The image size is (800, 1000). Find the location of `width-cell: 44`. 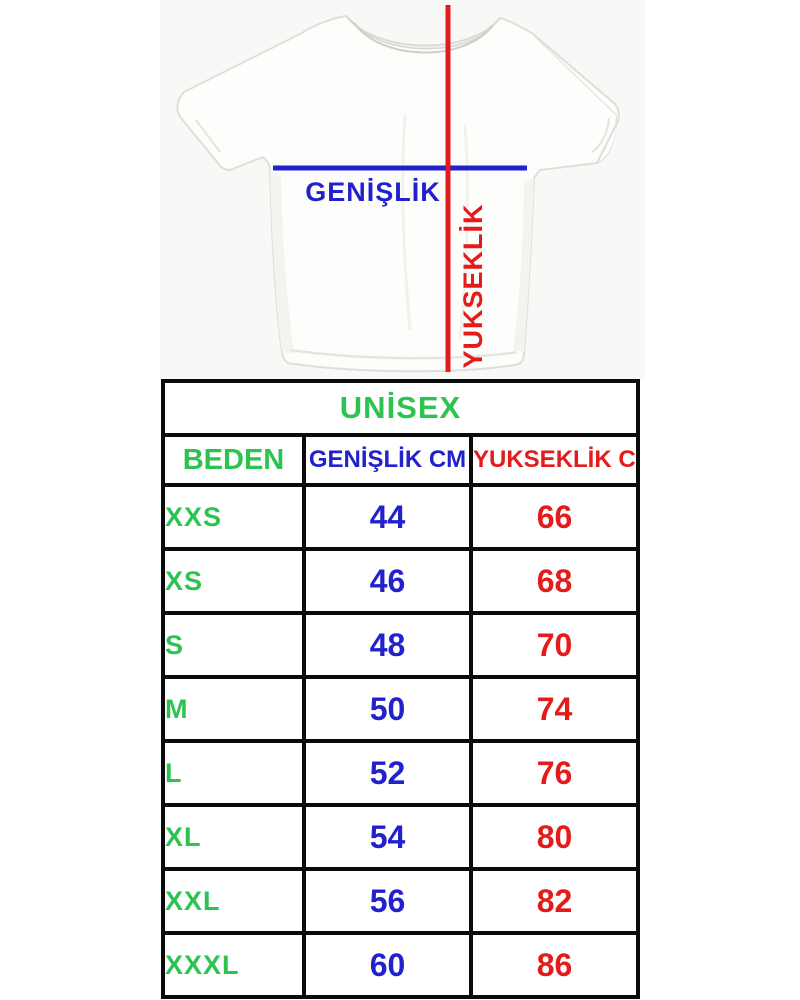

width-cell: 44 is located at coordinates (387, 517).